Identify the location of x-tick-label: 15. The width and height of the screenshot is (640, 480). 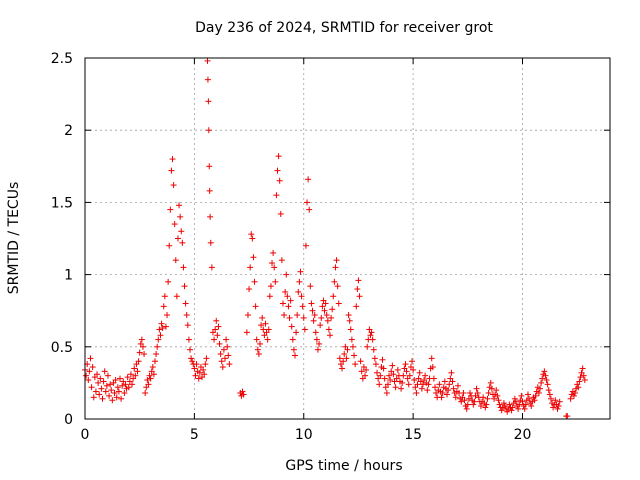
(413, 435).